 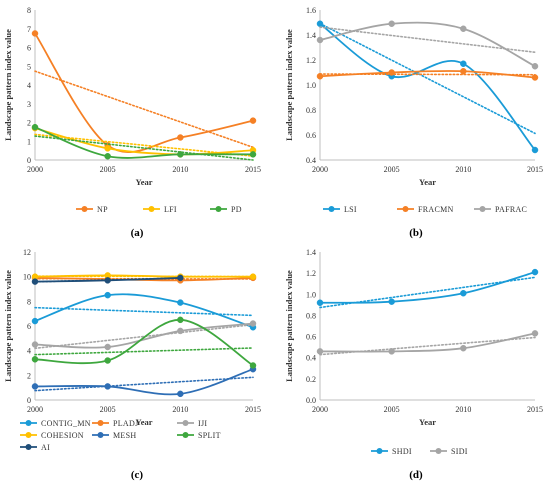 What do you see at coordinates (416, 233) in the screenshot?
I see `panel-caption: (b)` at bounding box center [416, 233].